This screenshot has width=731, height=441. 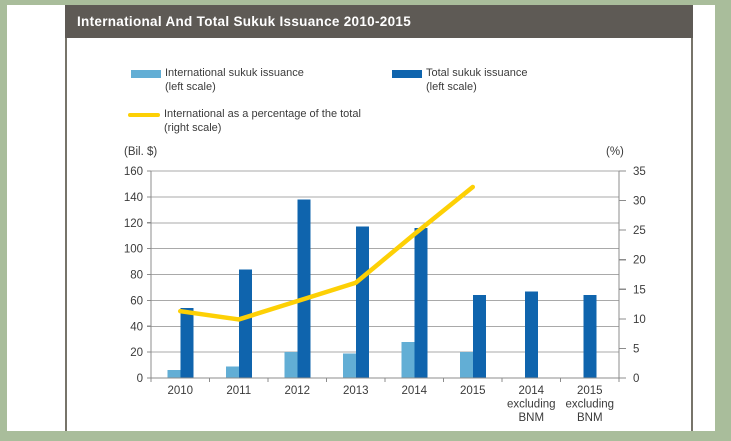 I want to click on svg-text: 2012, so click(x=297, y=391).